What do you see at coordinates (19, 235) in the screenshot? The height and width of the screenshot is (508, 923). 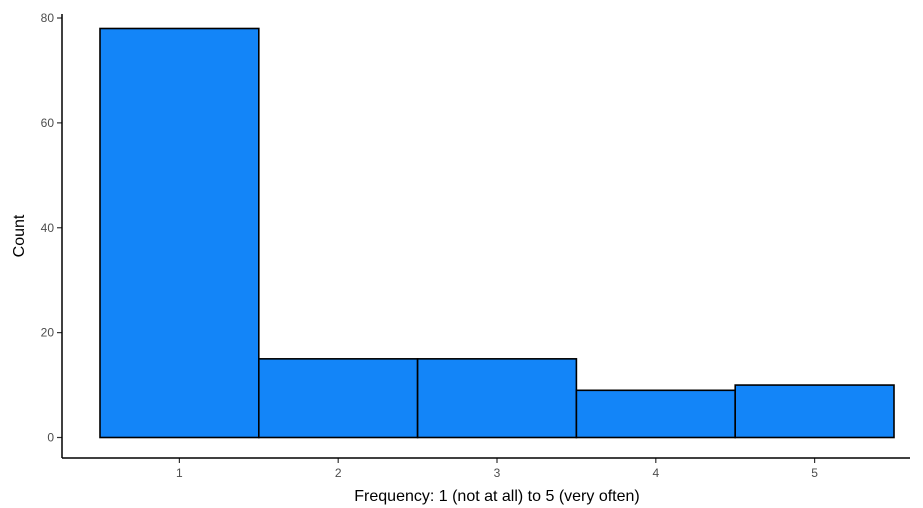 I see `y-axis-title: Count` at bounding box center [19, 235].